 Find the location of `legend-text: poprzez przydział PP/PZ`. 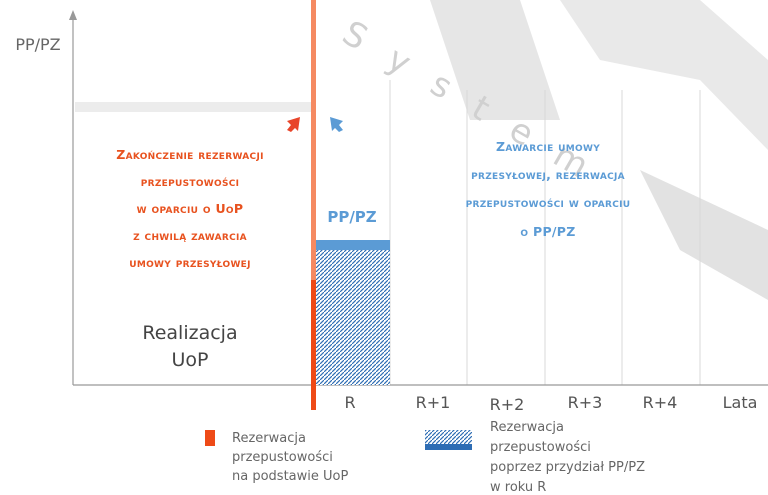

legend-text: poprzez przydział PP/PZ is located at coordinates (567, 467).